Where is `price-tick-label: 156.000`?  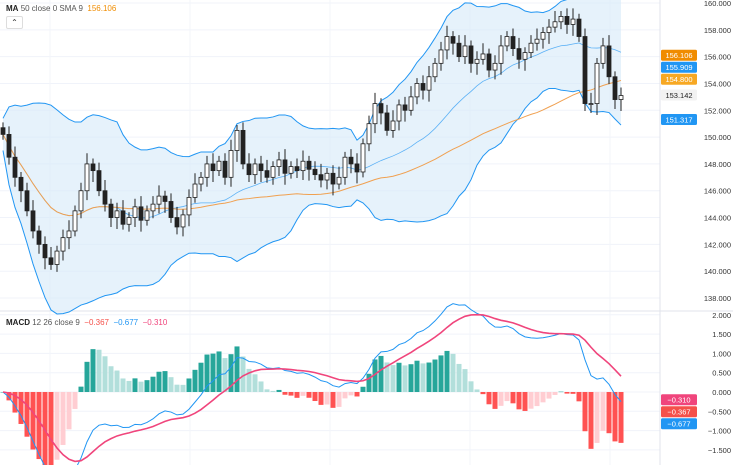
price-tick-label: 156.000 is located at coordinates (717, 57).